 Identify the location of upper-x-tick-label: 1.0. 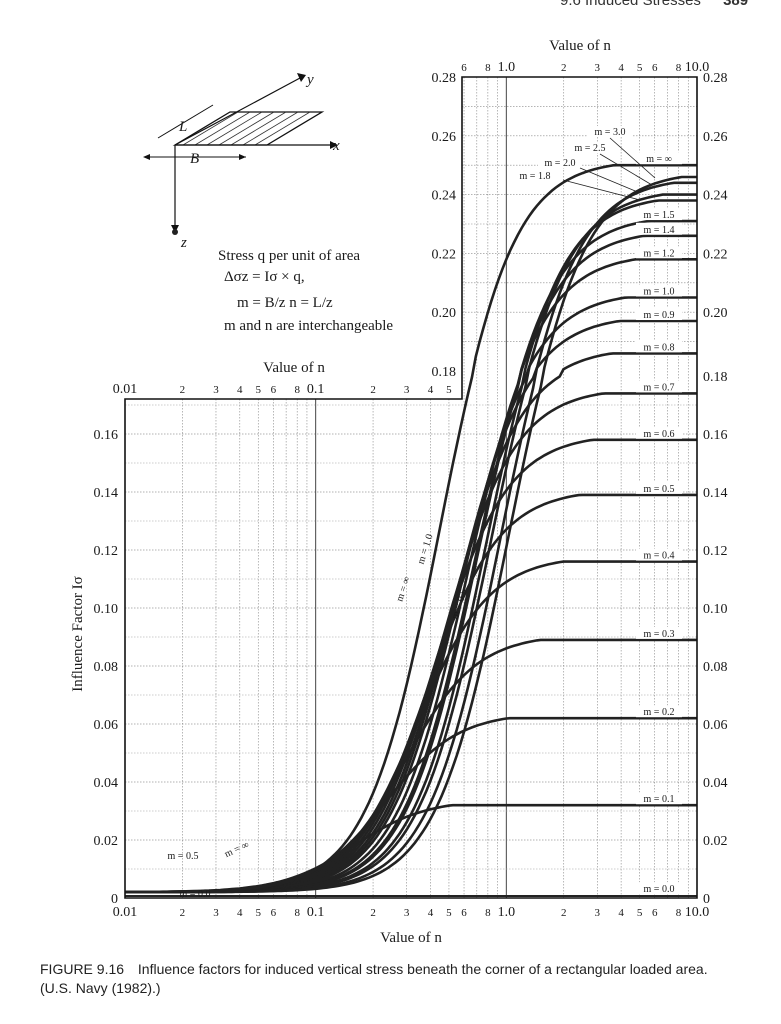
(507, 67).